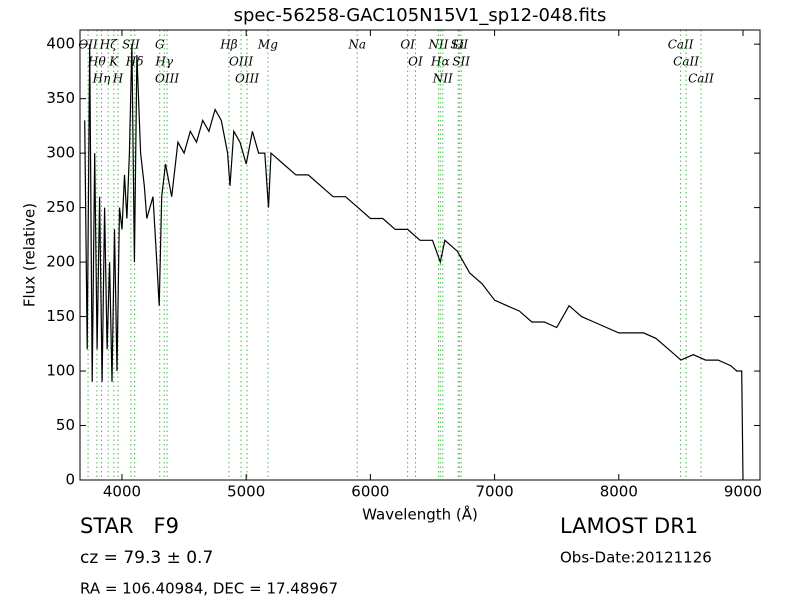 The height and width of the screenshot is (604, 800). I want to click on spectral-line-label: OII, so click(88, 45).